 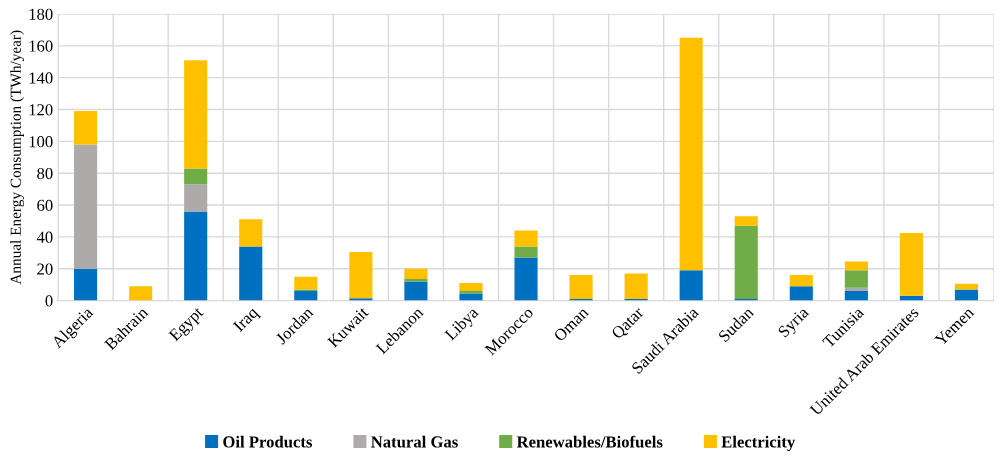 What do you see at coordinates (45, 269) in the screenshot?
I see `y-tick-label: 20` at bounding box center [45, 269].